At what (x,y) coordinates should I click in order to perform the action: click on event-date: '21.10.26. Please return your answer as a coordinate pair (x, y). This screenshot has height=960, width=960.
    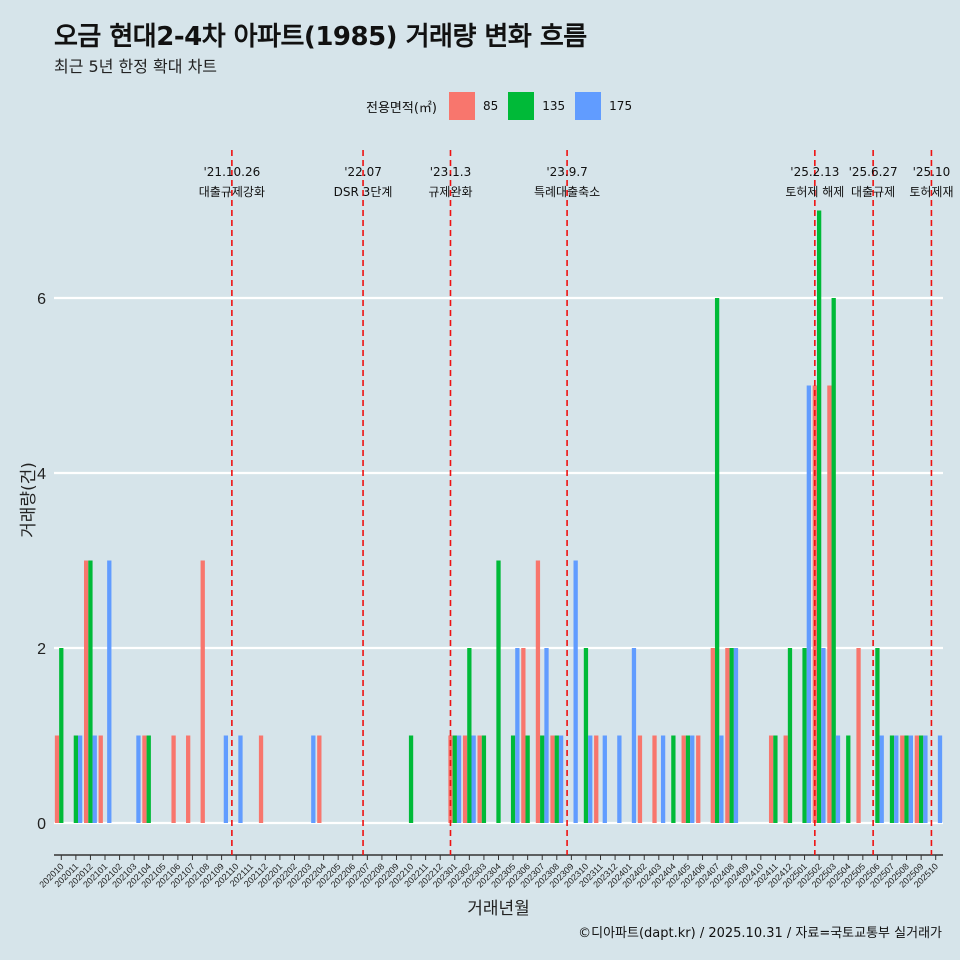
    Looking at the image, I should click on (232, 172).